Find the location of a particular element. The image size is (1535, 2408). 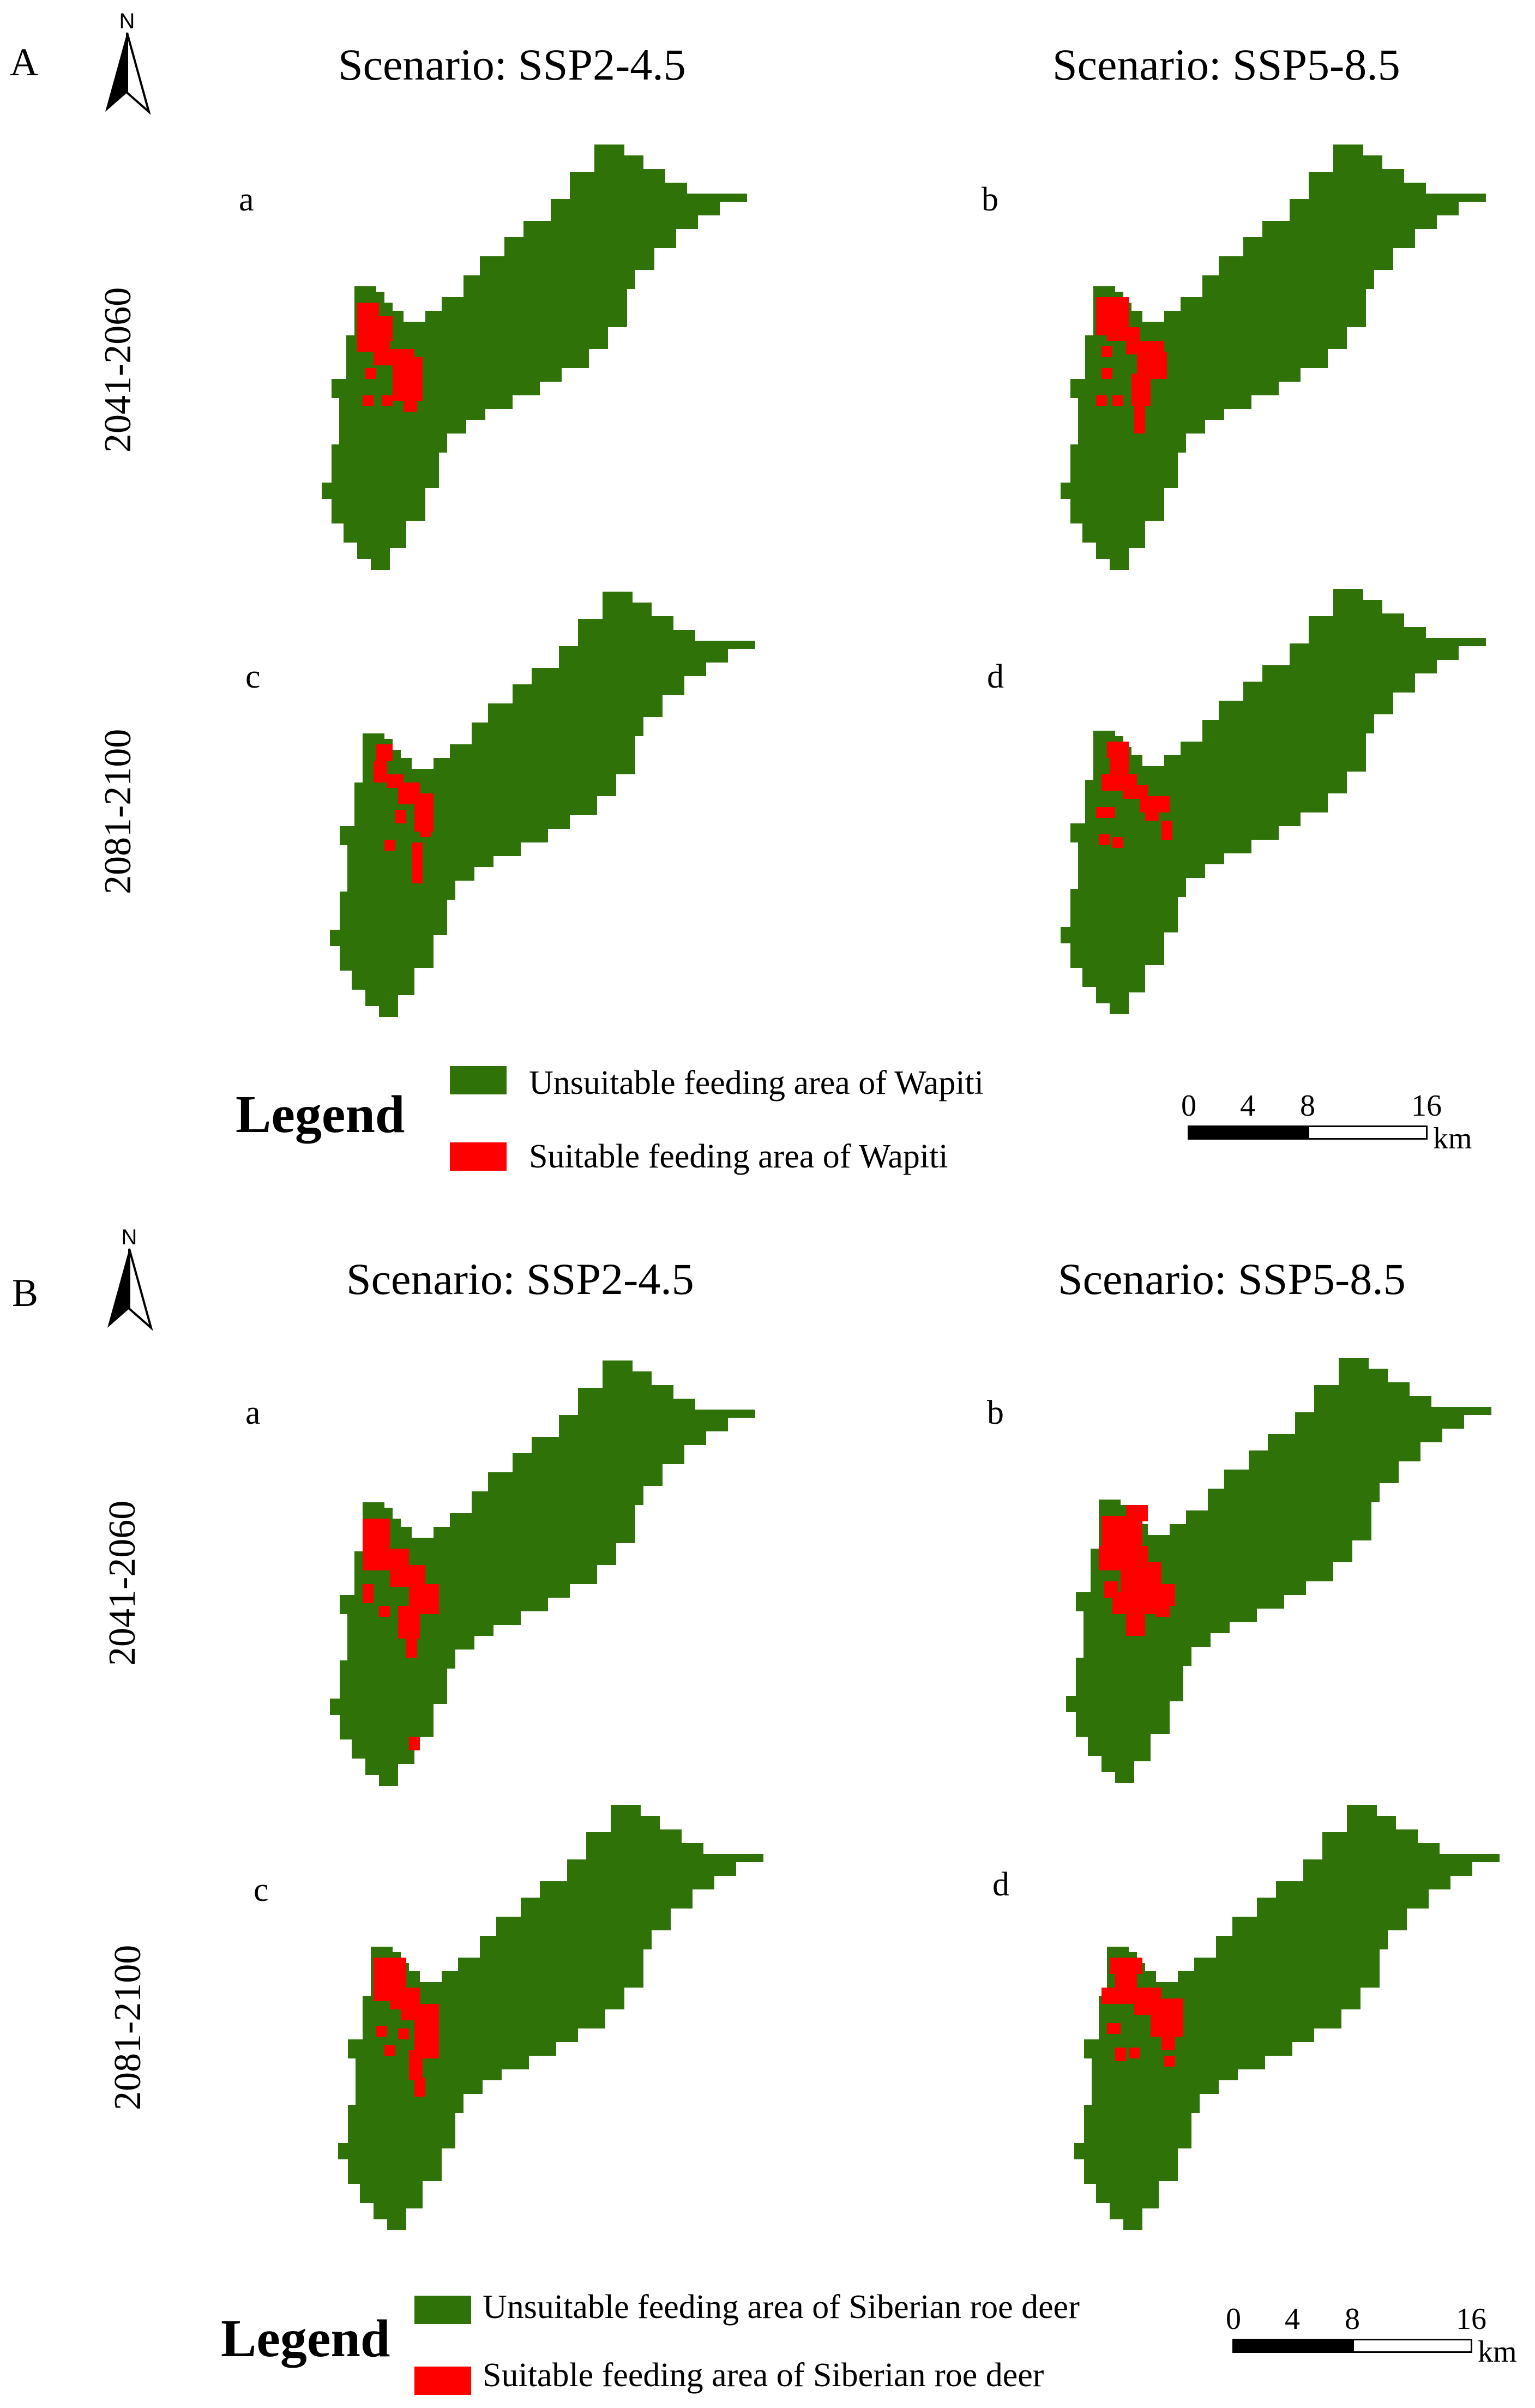

legend-label-suitable: Suitable feeding area of Wapiti is located at coordinates (738, 1156).